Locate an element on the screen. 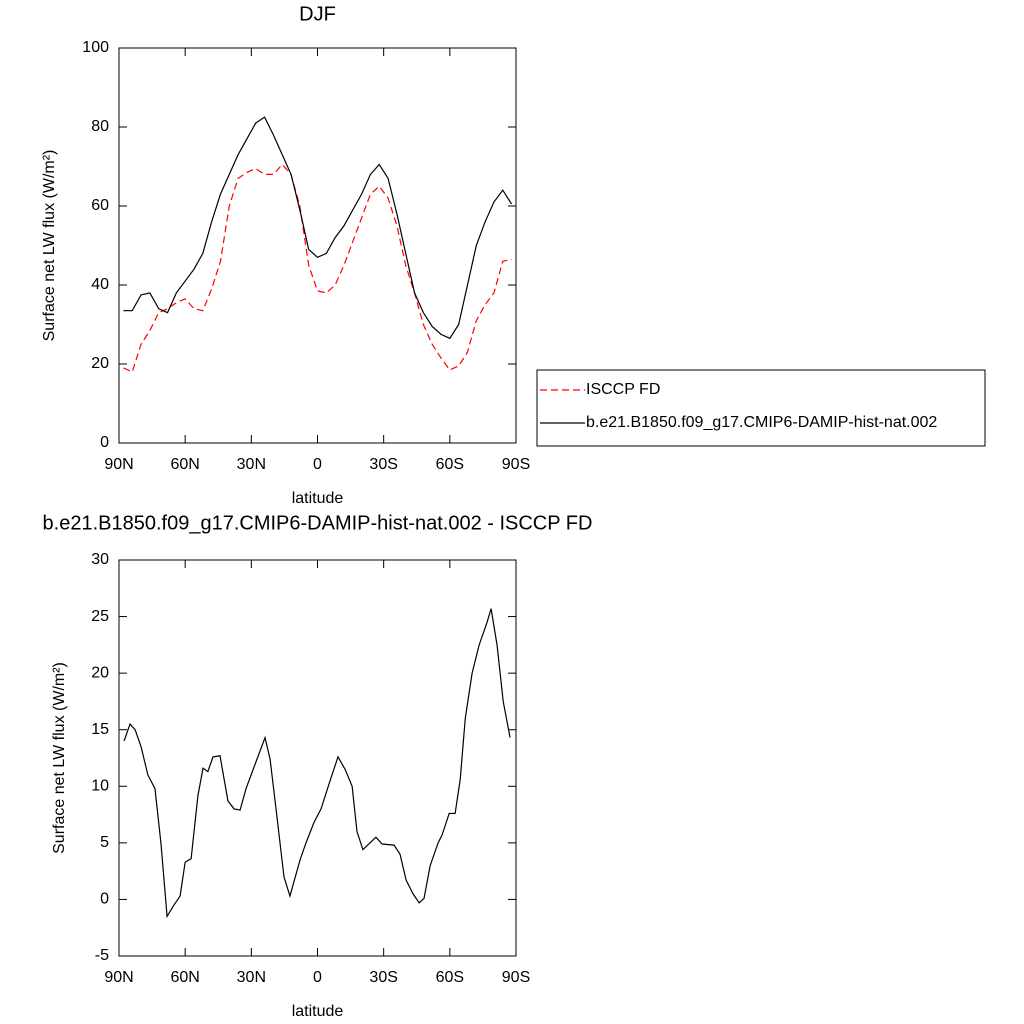 This screenshot has width=1024, height=1024. y-tick-label: 10 is located at coordinates (100, 786).